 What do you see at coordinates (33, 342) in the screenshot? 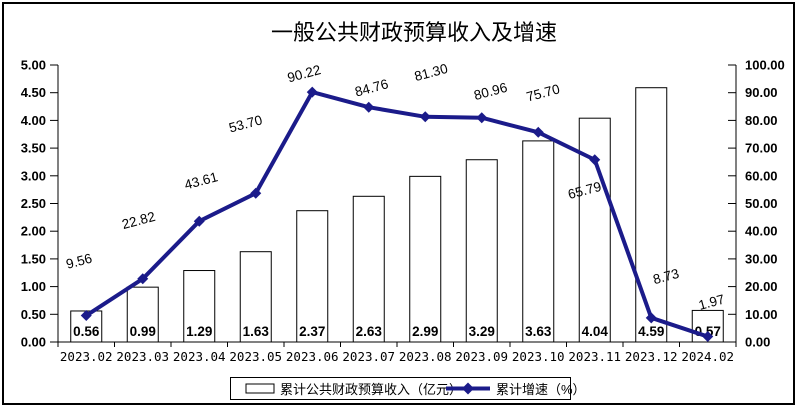
I see `left-axis-tick-label: 0.00` at bounding box center [33, 342].